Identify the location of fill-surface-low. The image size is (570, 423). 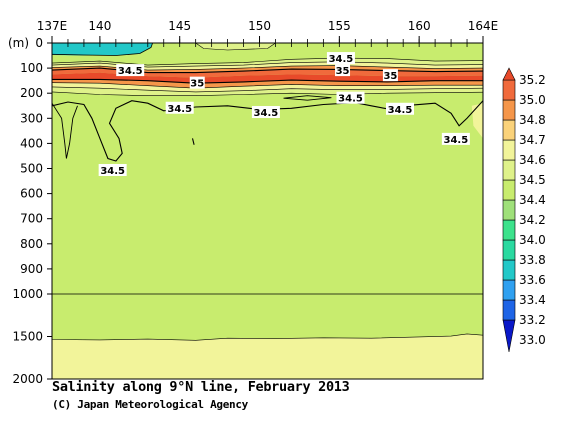
(102, 49).